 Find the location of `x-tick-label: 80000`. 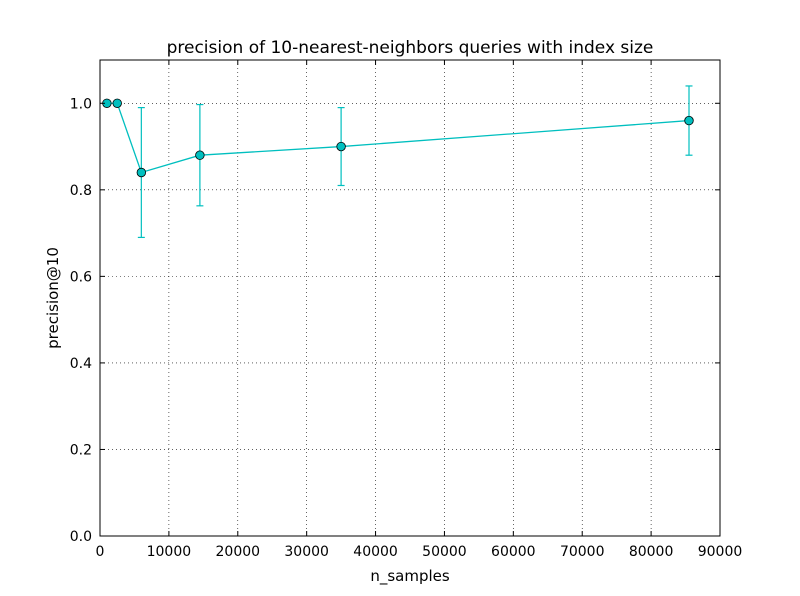

x-tick-label: 80000 is located at coordinates (651, 552).